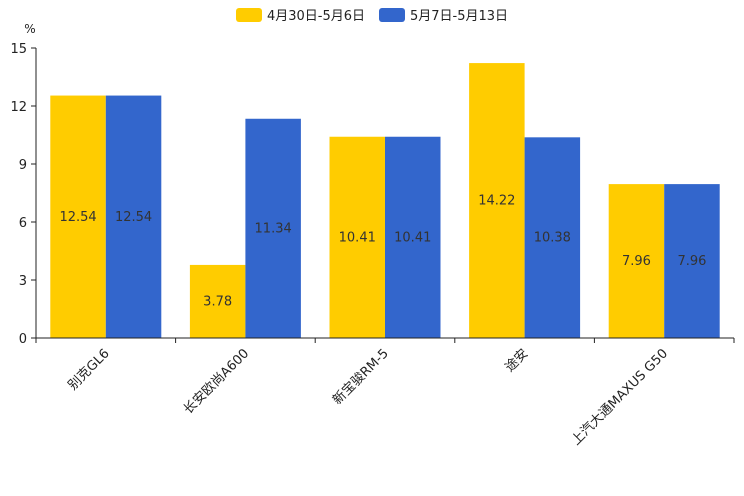  What do you see at coordinates (372, 14) in the screenshot?
I see `legend: 4月30日-5月6日 5月7日-5月13日` at bounding box center [372, 14].